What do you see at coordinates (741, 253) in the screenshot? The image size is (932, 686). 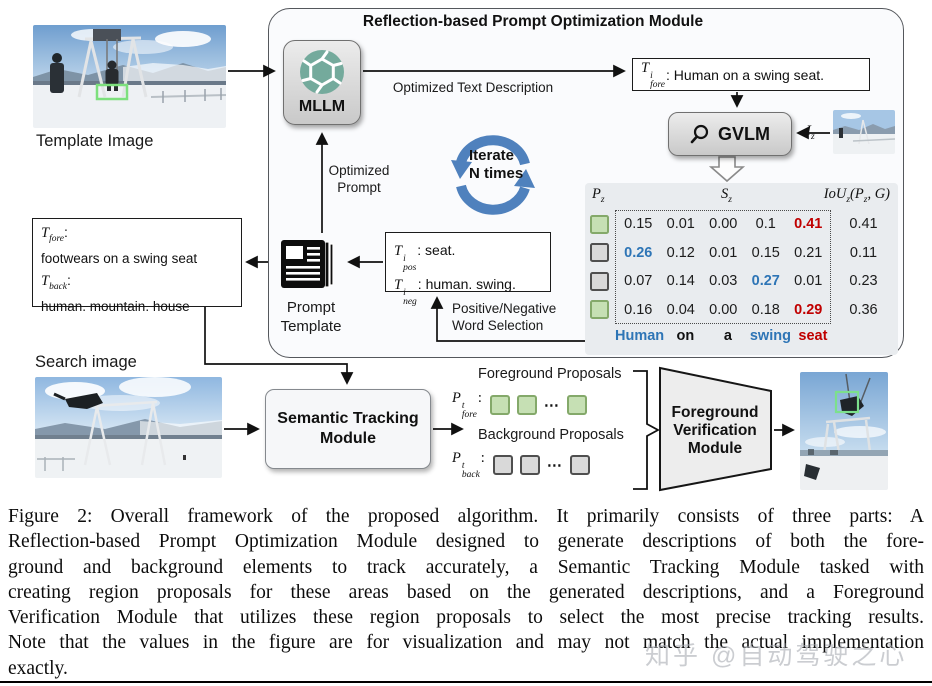 I see `score-row: 0.26 0.12 0.01 0.15 0.21 0.11` at bounding box center [741, 253].